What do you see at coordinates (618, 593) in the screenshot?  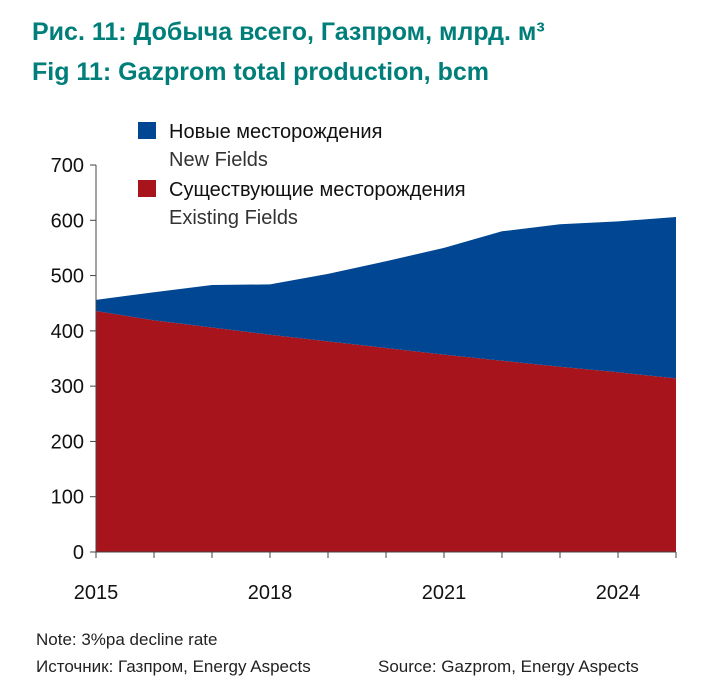 I see `x-tick-label: 2024` at bounding box center [618, 593].